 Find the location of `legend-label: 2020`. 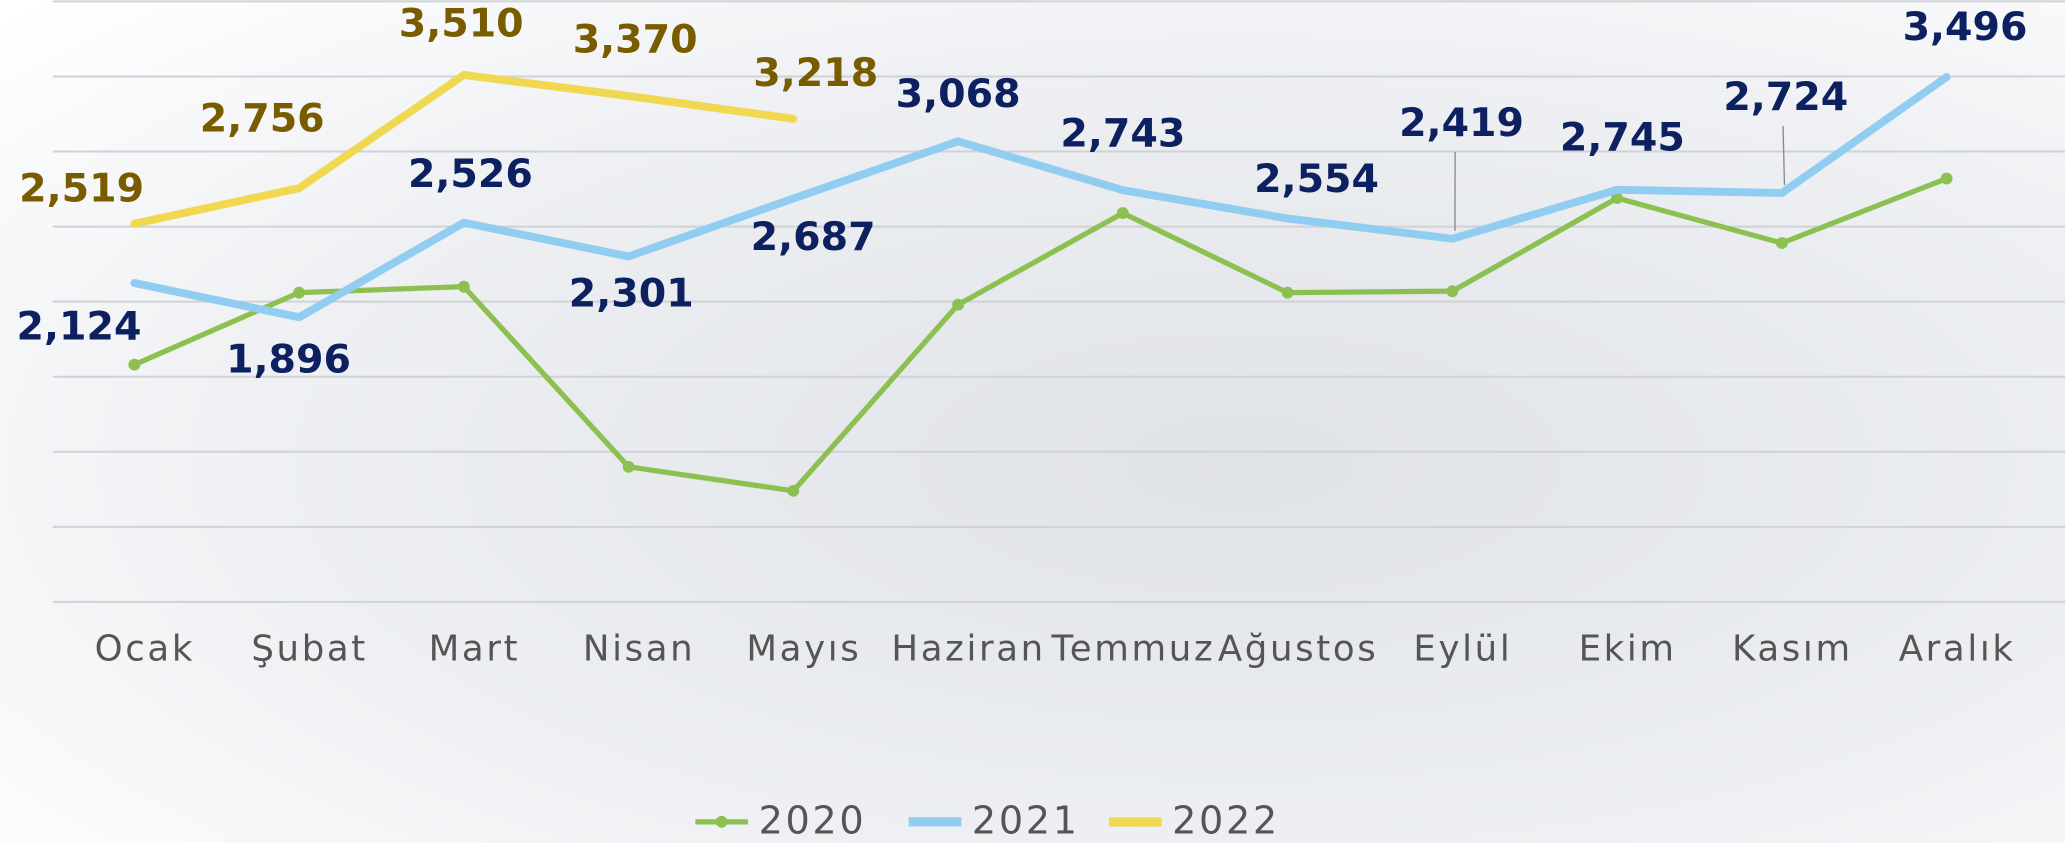

legend-label: 2020 is located at coordinates (813, 821).